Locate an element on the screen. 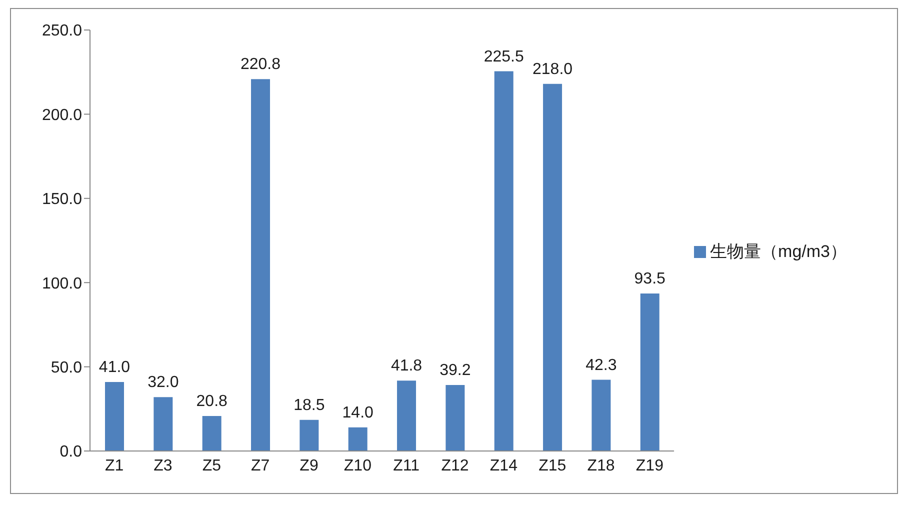 The image size is (906, 506). y-tick-label: 200.0 is located at coordinates (62, 115).